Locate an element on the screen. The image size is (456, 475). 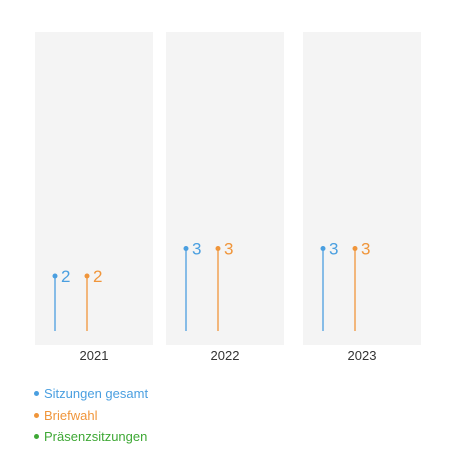
point-sitzungen-gesamt-2023 is located at coordinates (323, 248).